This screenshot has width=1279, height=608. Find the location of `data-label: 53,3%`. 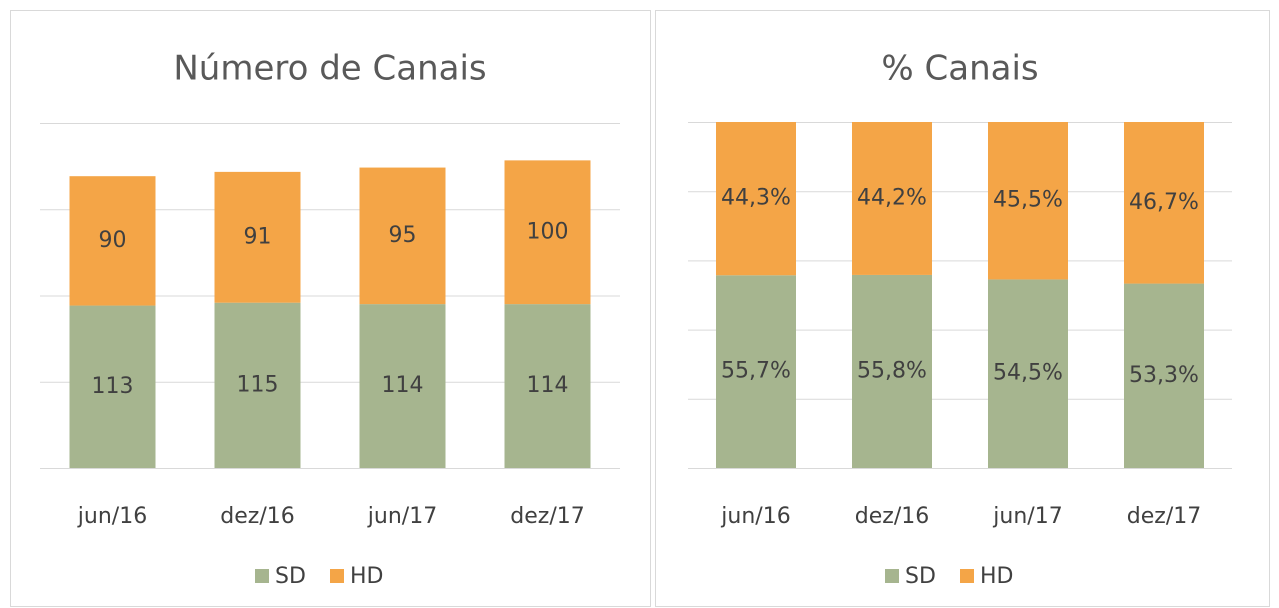

data-label: 53,3% is located at coordinates (1164, 375).